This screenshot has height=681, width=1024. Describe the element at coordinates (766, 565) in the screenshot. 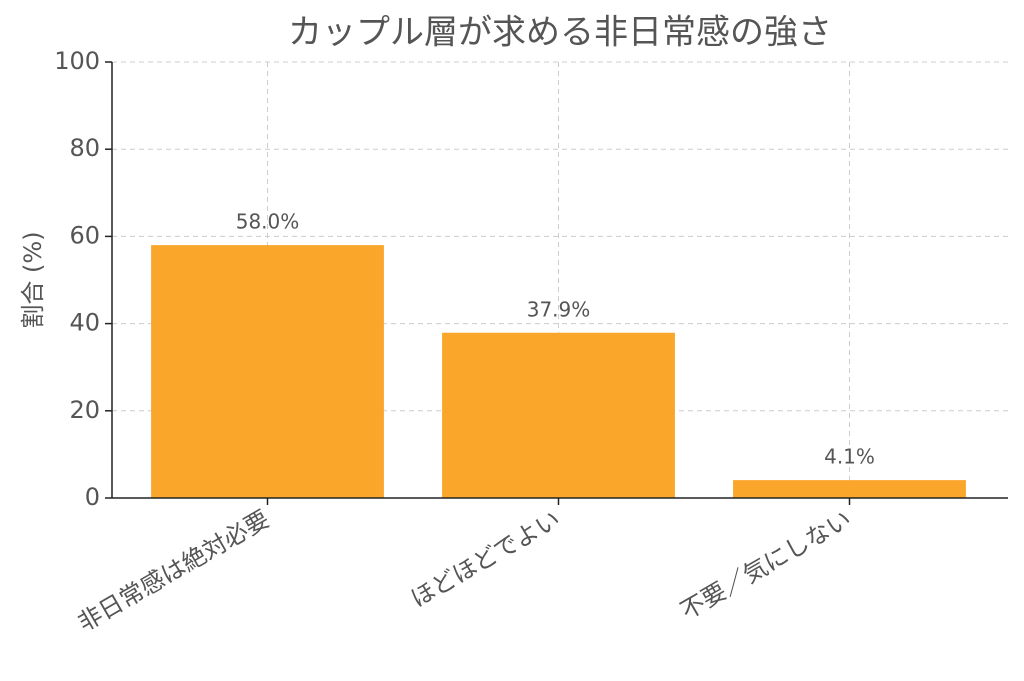

I see `x-tick-label: 不要／気にしない` at that location.